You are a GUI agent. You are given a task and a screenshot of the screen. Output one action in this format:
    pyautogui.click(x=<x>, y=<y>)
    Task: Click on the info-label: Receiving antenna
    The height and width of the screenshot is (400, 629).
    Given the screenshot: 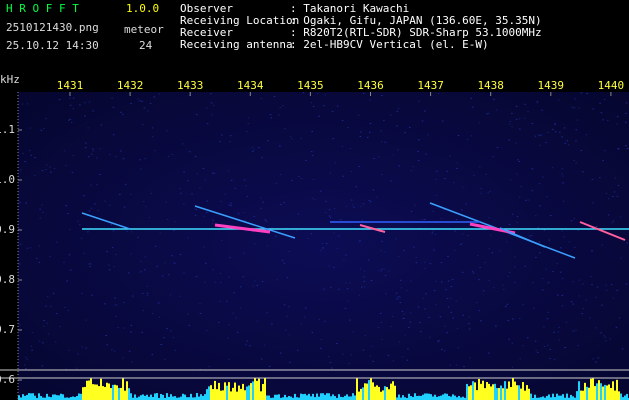 What is the action you would take?
    pyautogui.click(x=236, y=44)
    